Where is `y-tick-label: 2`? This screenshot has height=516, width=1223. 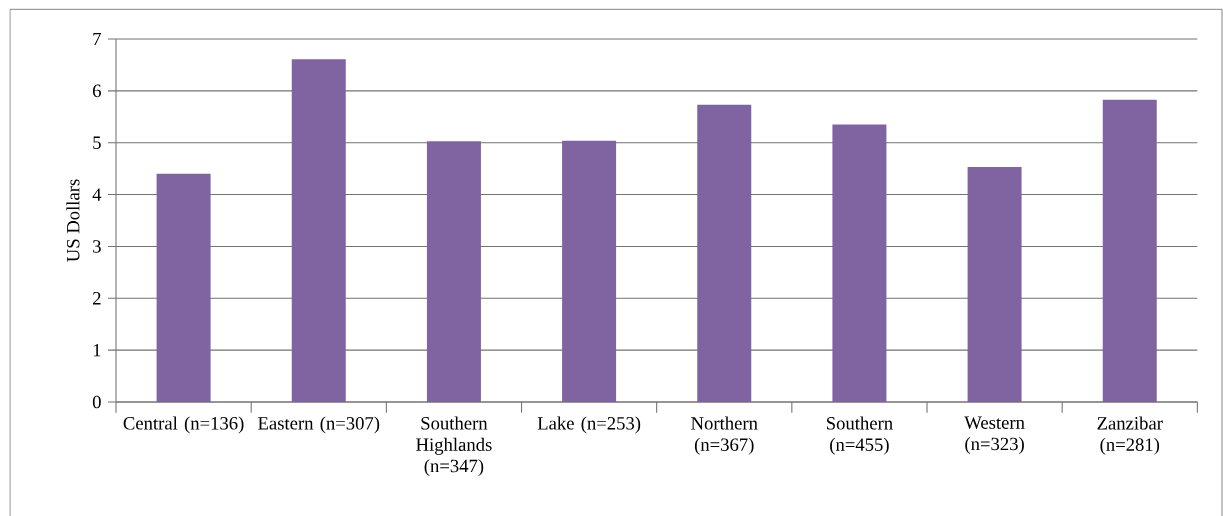
y-tick-label: 2 is located at coordinates (97, 298).